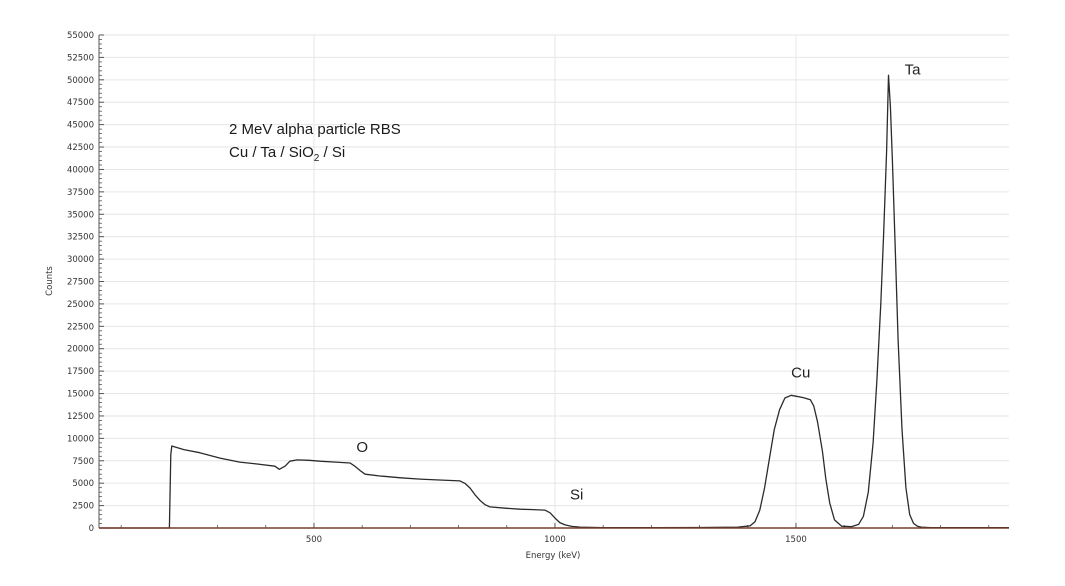 The height and width of the screenshot is (586, 1065). What do you see at coordinates (332, 152) in the screenshot?
I see `subtitle-post: / Si` at bounding box center [332, 152].